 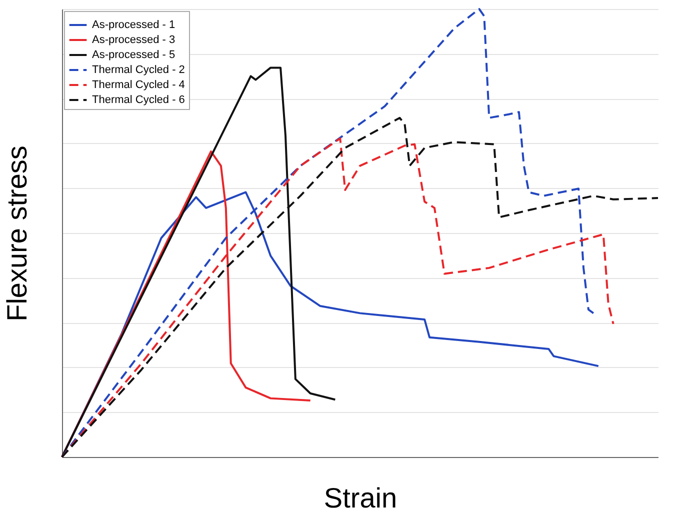 I want to click on legend-label: Thermal Cycled - 2, so click(x=138, y=70).